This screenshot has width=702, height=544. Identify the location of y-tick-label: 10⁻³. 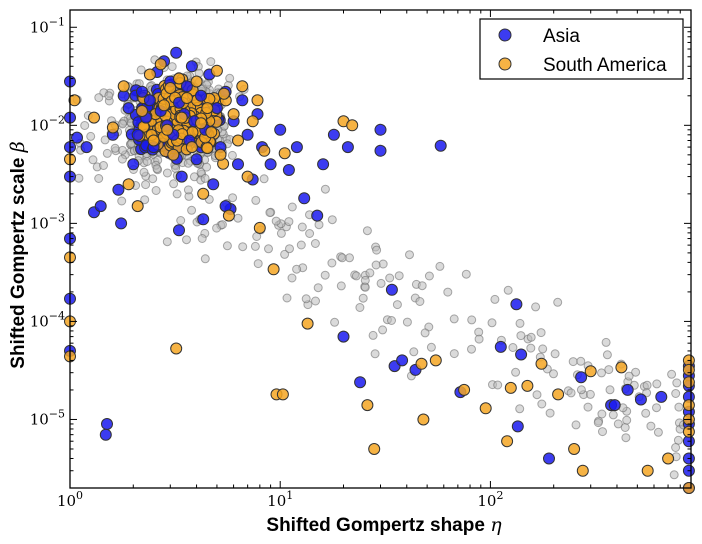
(47, 221).